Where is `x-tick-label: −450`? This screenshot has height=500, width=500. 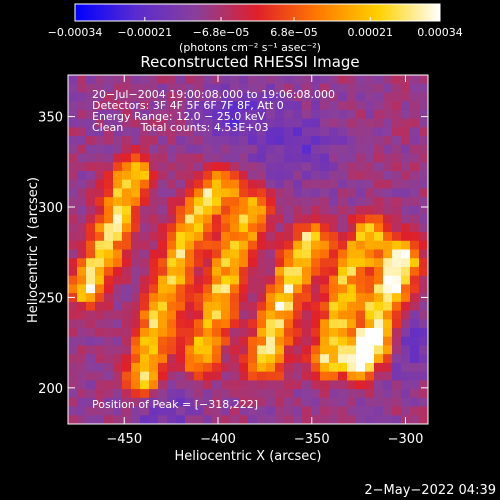
x-tick-label: −450 is located at coordinates (124, 439).